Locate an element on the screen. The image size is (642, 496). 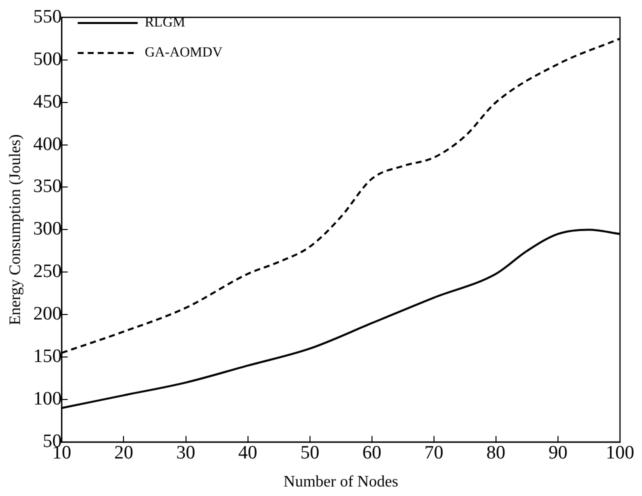
legend-label: GA-AOMDV is located at coordinates (183, 53).